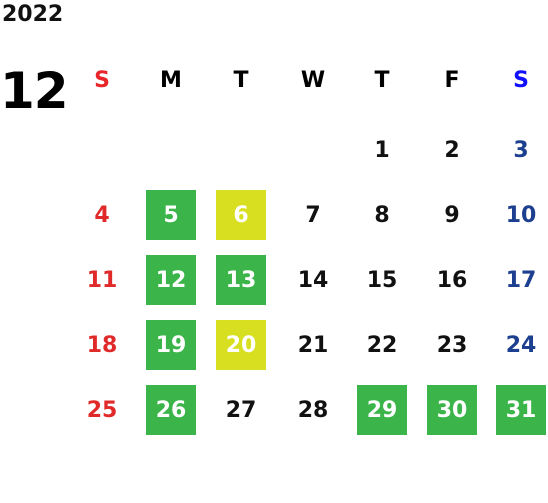  Describe the element at coordinates (313, 410) in the screenshot. I see `date: 28` at that location.